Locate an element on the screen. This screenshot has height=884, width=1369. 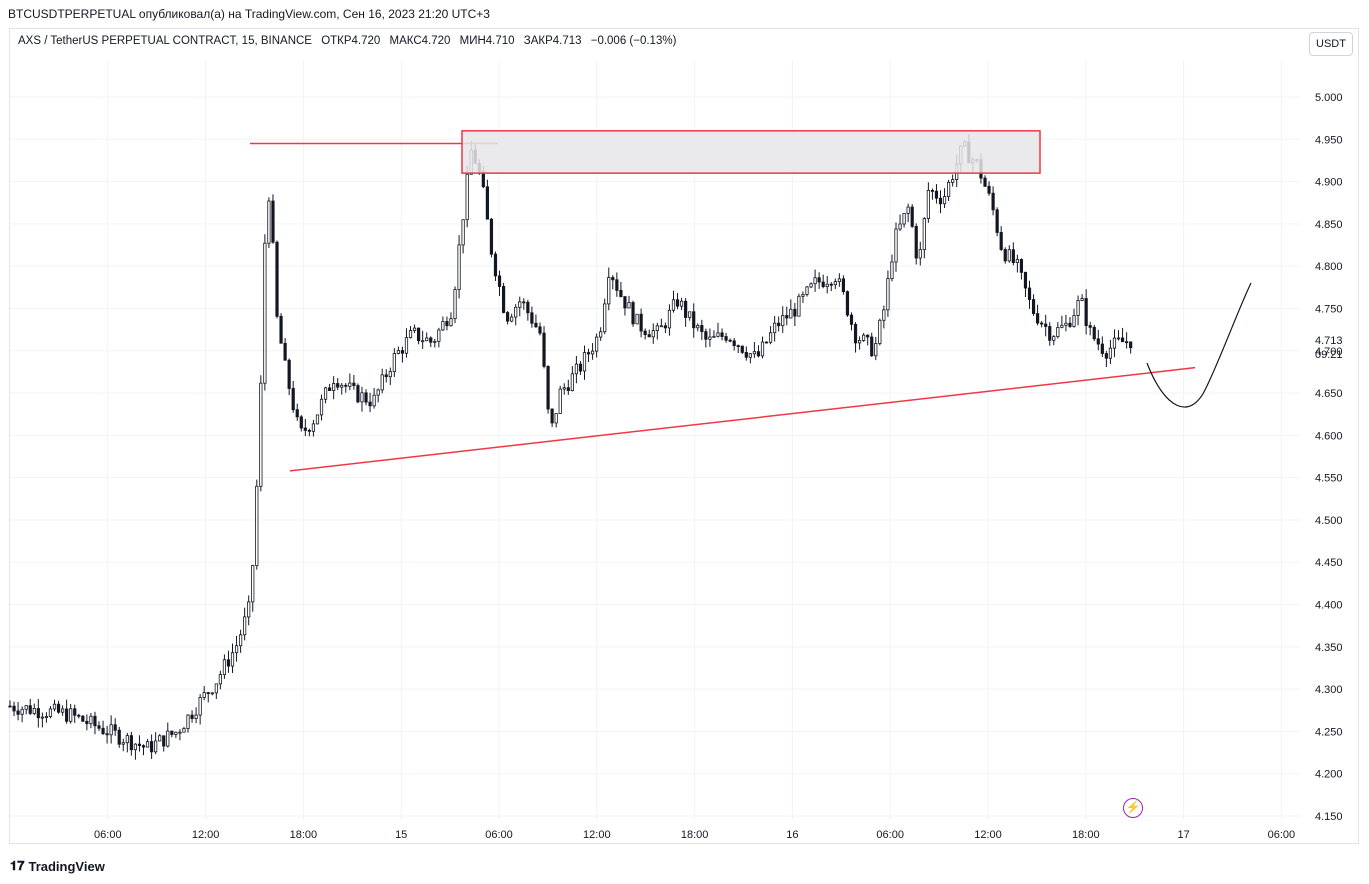
ohlc-open: ОТКР4.720 is located at coordinates (351, 41).